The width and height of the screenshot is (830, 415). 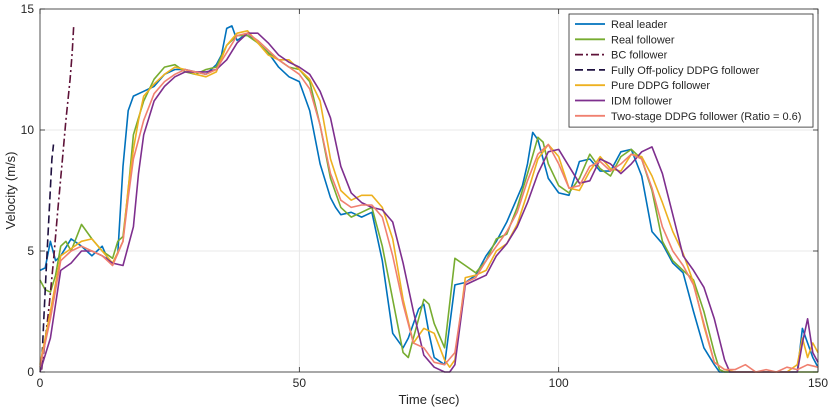 What do you see at coordinates (30, 251) in the screenshot?
I see `y-tick-label: 5` at bounding box center [30, 251].